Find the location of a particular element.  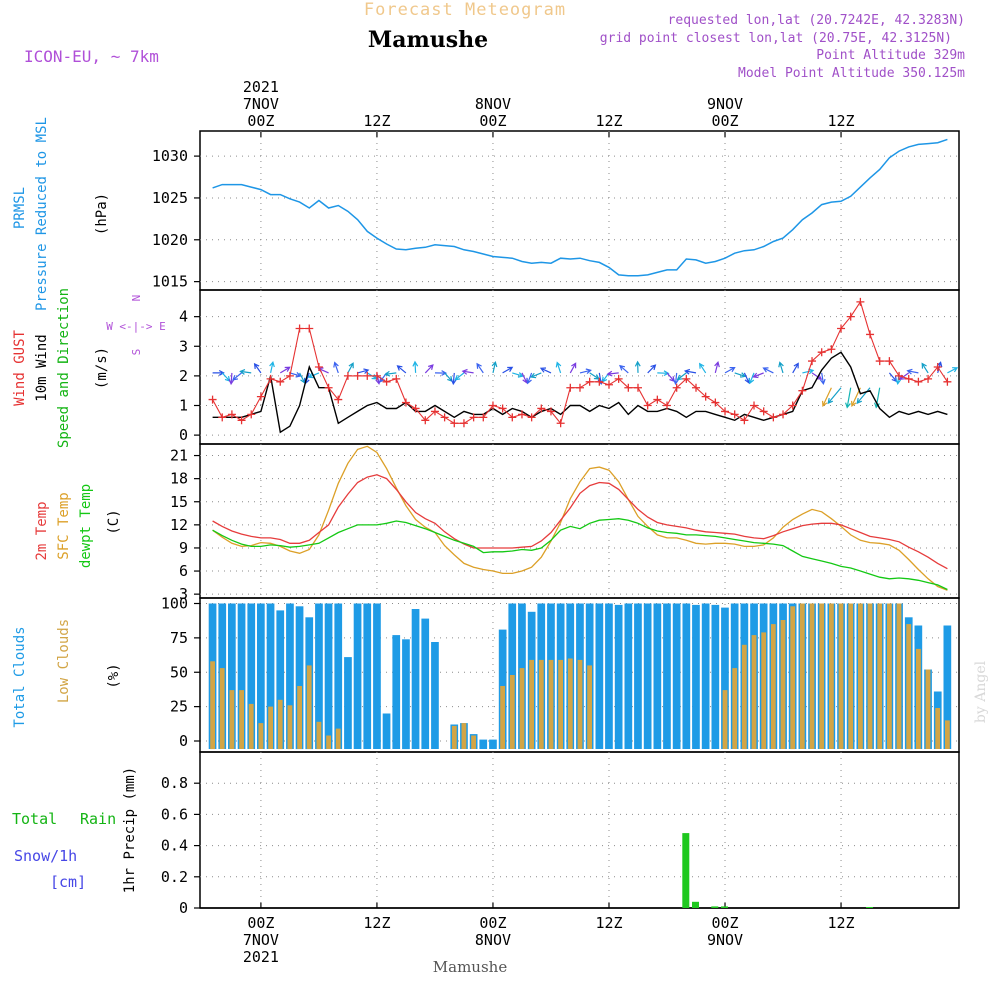

wind-10m-line is located at coordinates (580, 392).